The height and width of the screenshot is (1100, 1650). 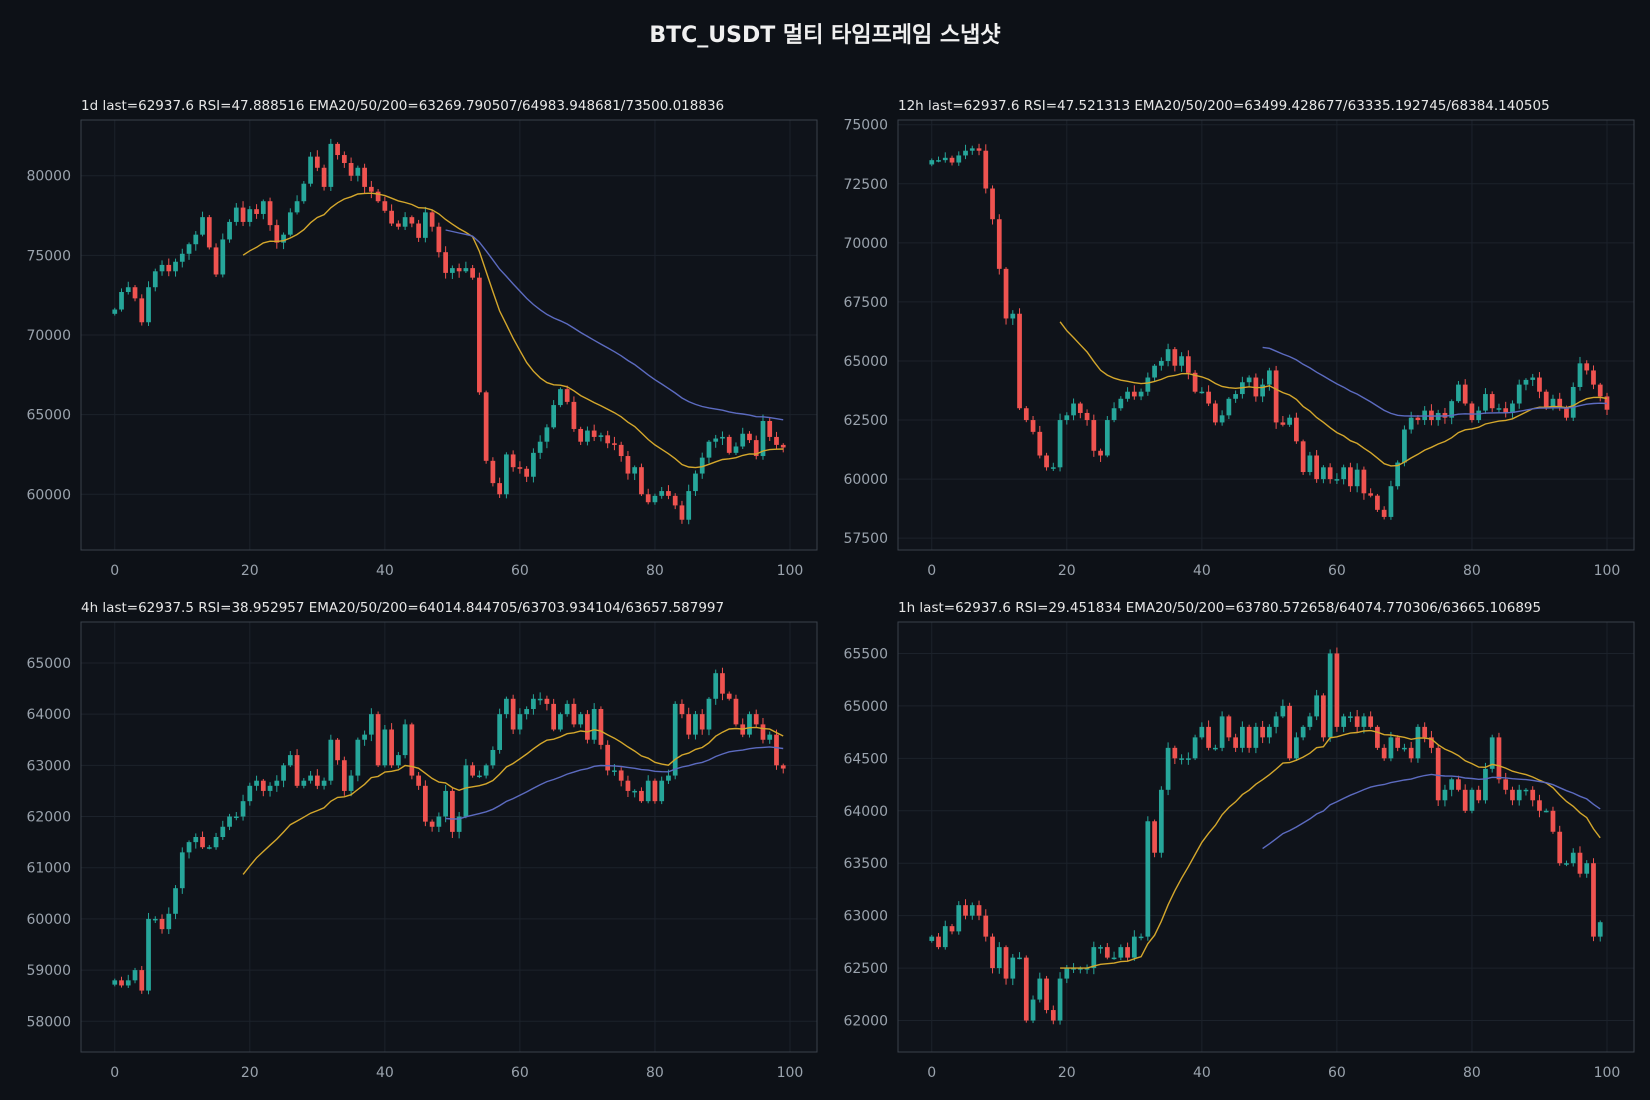 I want to click on x-tick-label-12h: 80, so click(x=1472, y=571).